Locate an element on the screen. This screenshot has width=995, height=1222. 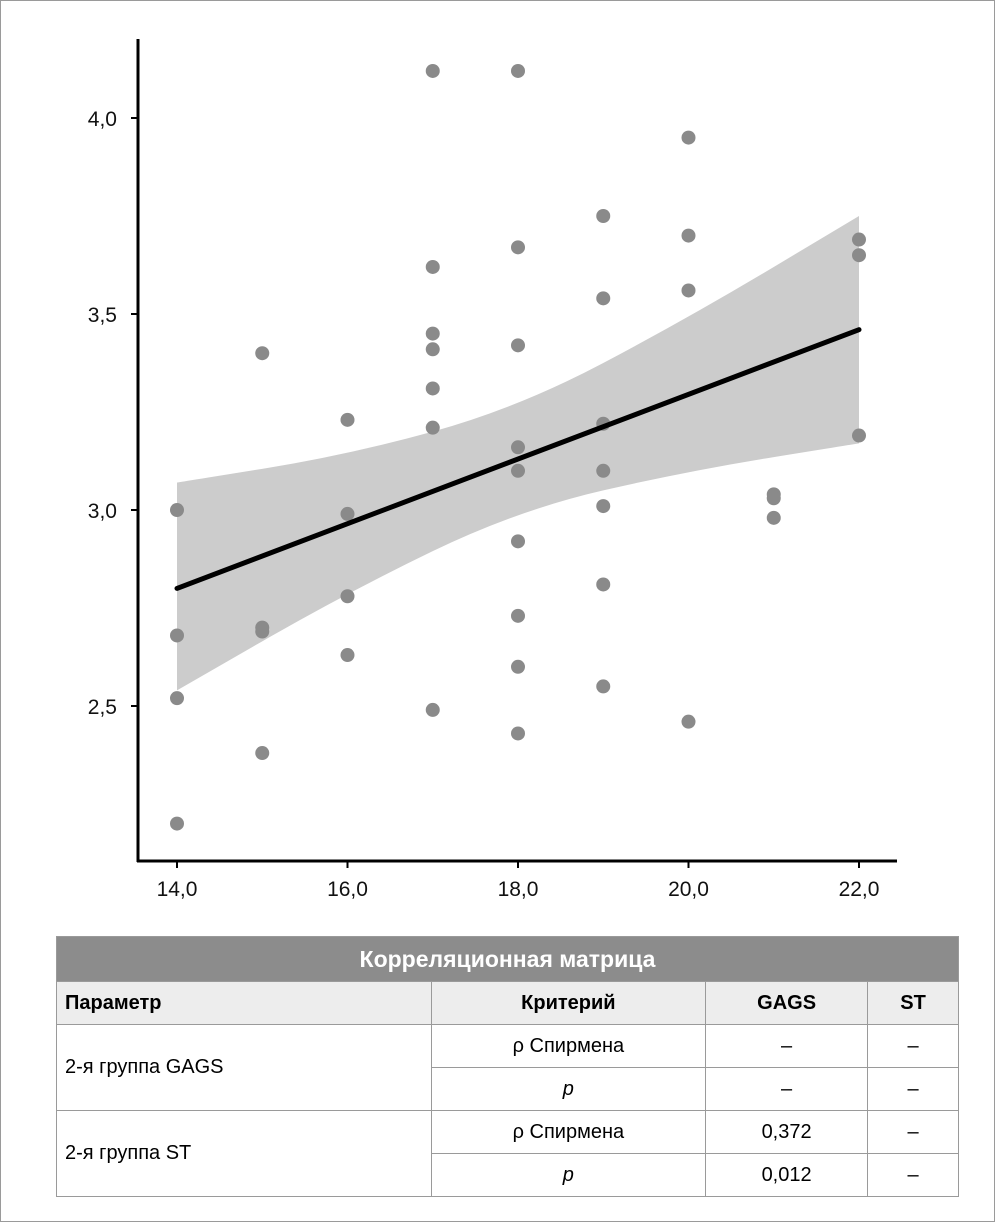
group-label: 2-я группа ST is located at coordinates (244, 1153).